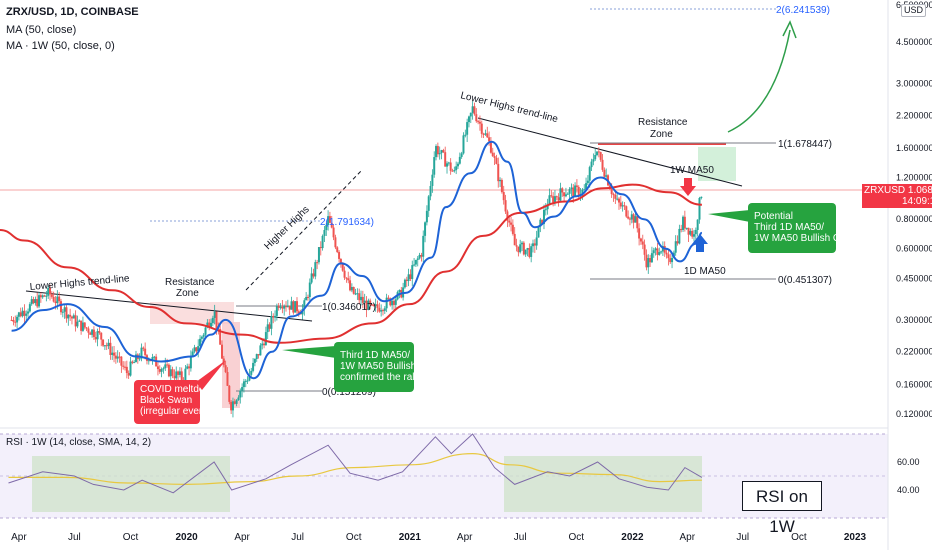 Image resolution: width=932 pixels, height=550 pixels. Describe the element at coordinates (759, 81) in the screenshot. I see `projection-arrow` at that location.